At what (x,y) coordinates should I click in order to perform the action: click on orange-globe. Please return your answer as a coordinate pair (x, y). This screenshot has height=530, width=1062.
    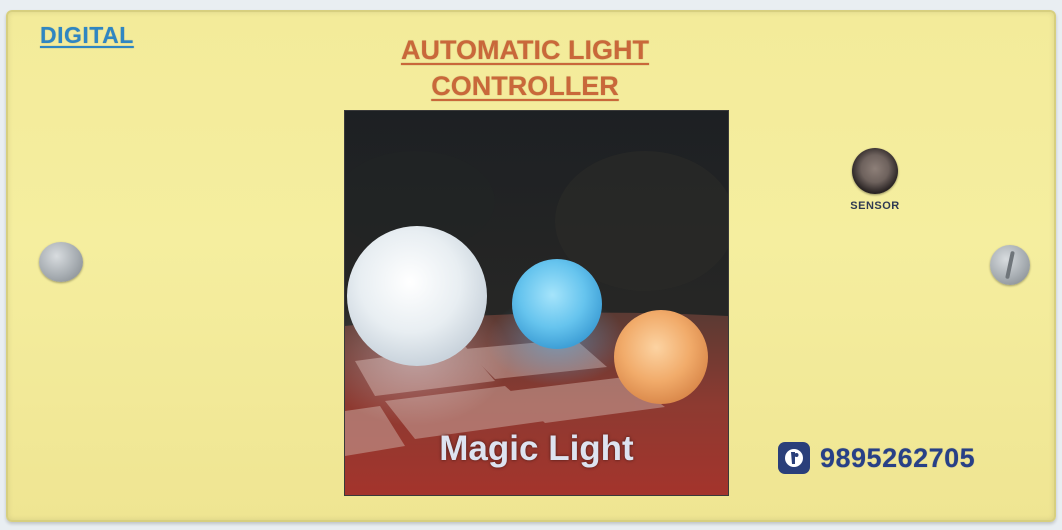
    Looking at the image, I should click on (661, 357).